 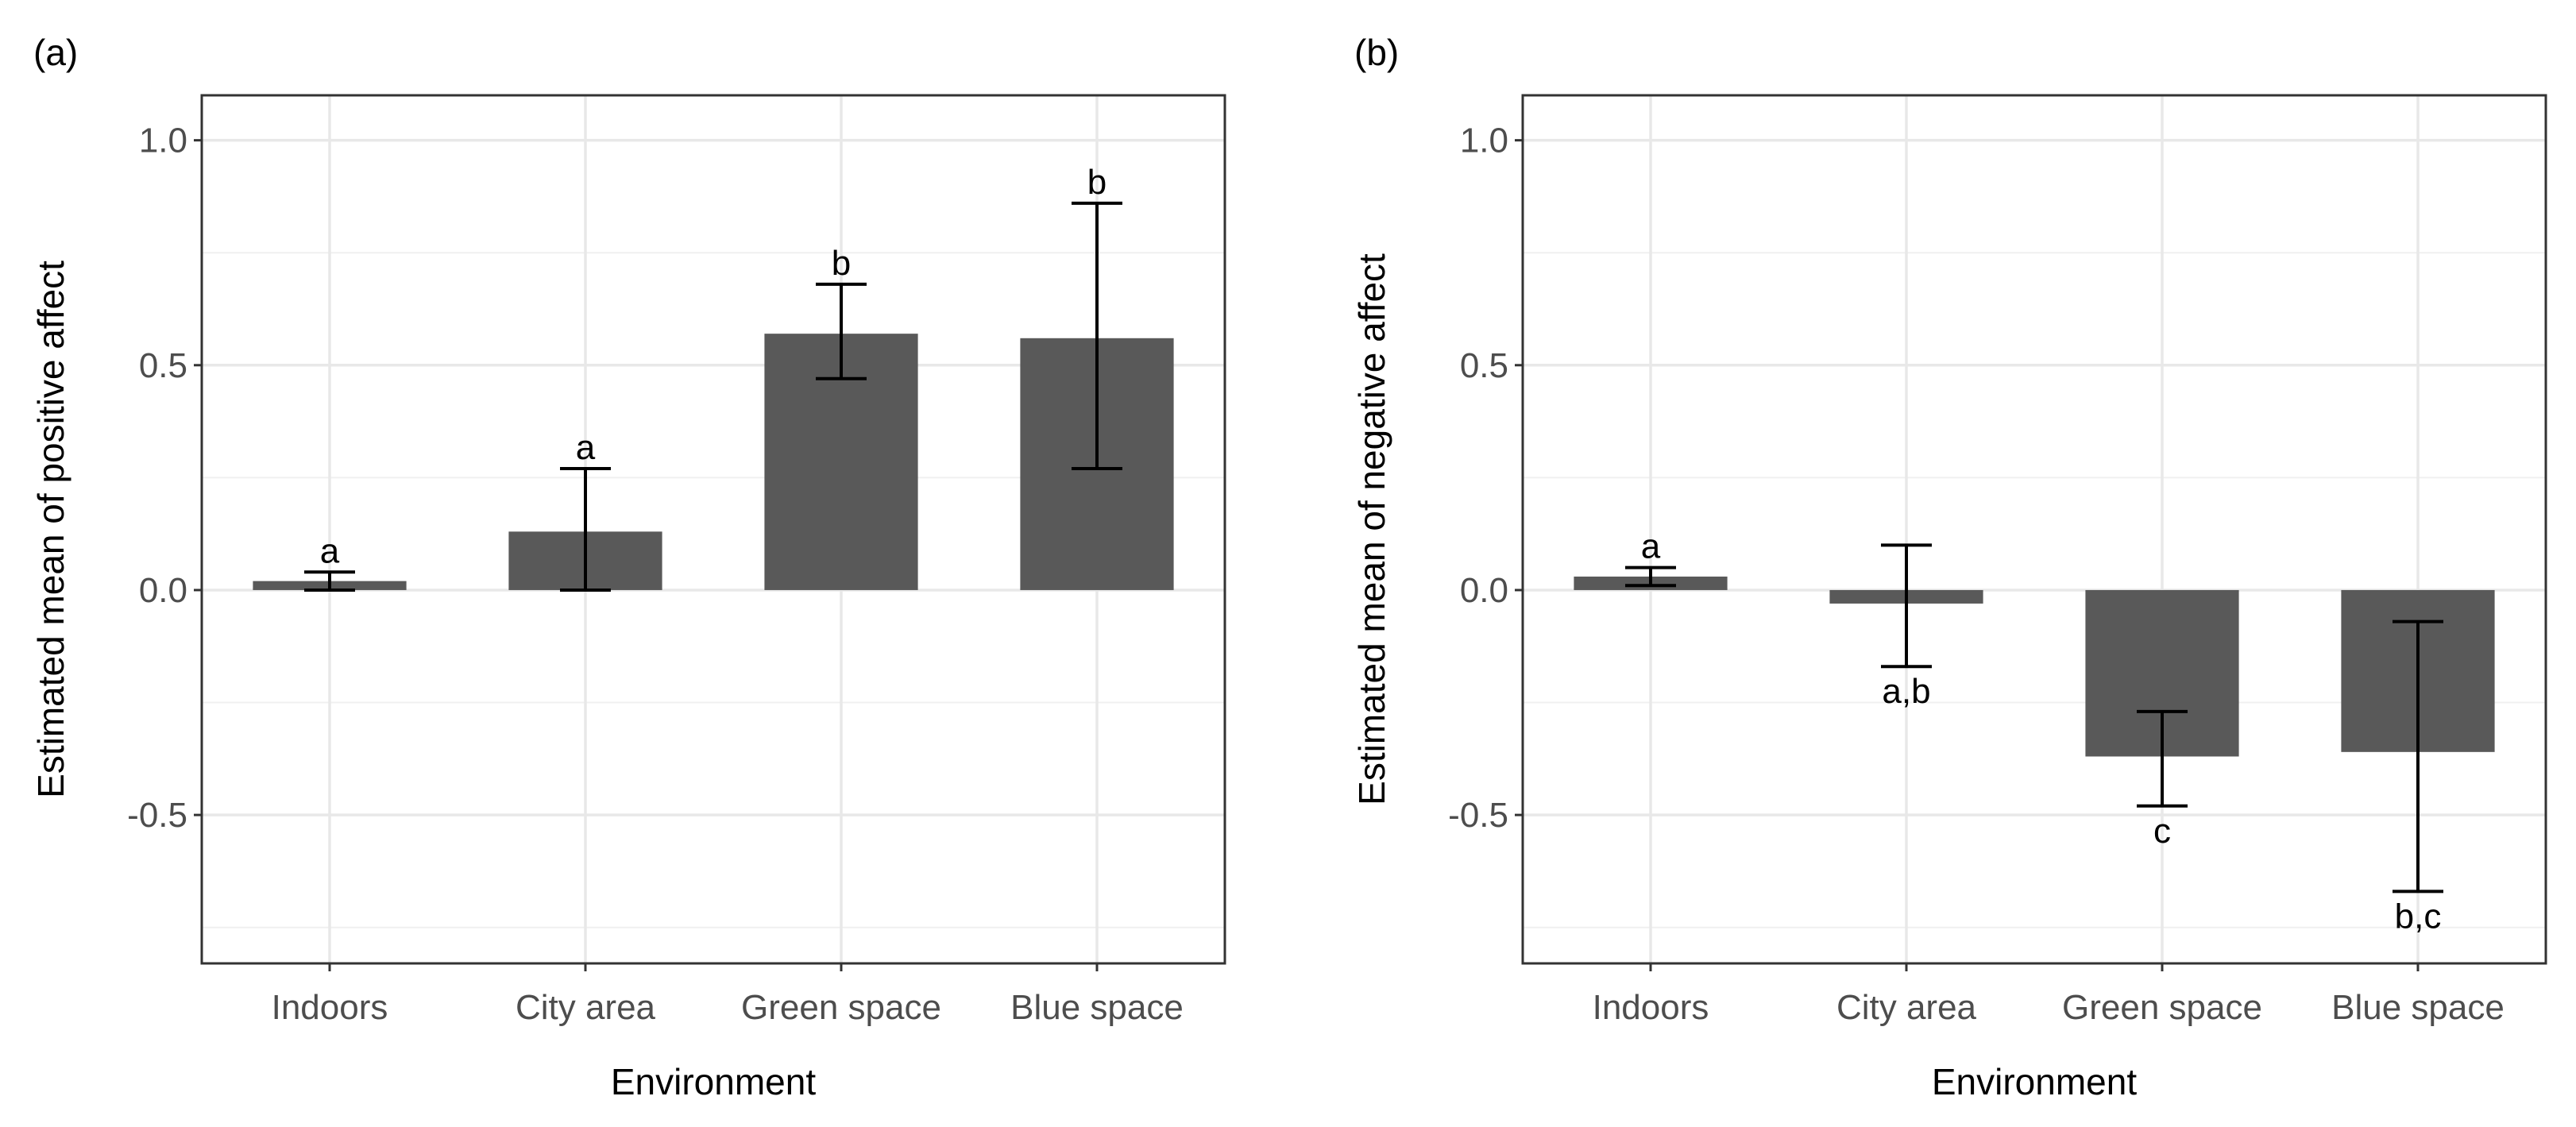 I want to click on significance-label: c, so click(x=2162, y=832).